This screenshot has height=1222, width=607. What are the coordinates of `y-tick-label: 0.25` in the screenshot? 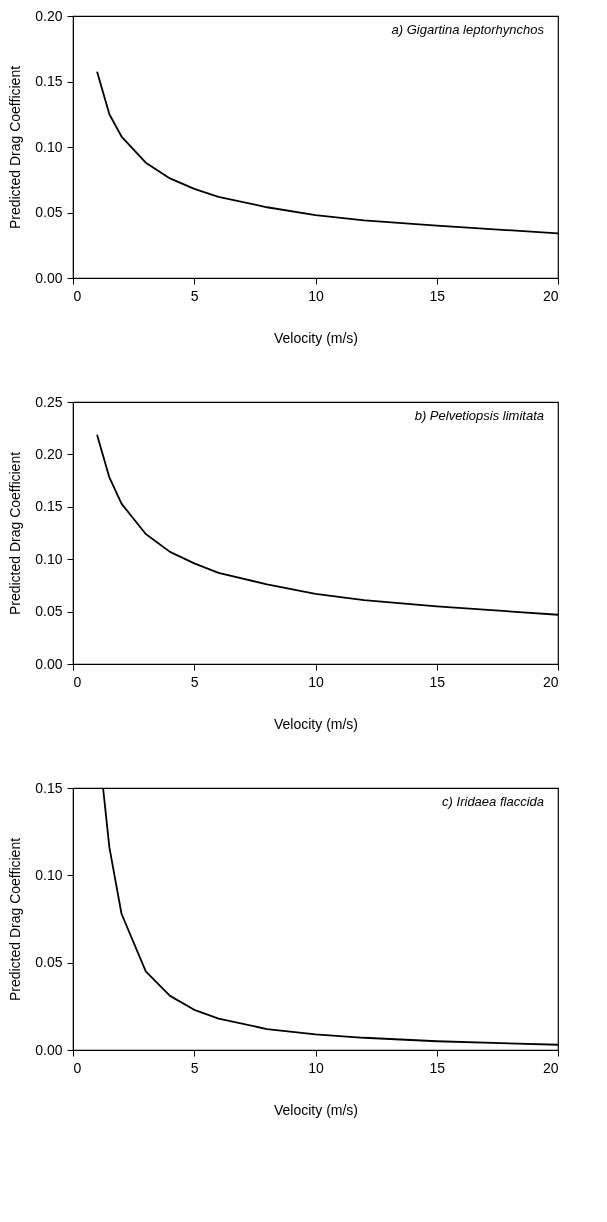 It's located at (49, 401).